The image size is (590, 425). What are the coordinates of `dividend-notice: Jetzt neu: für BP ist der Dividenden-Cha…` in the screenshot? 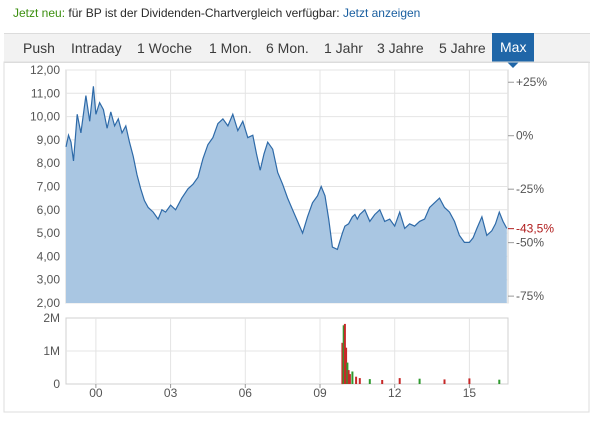 It's located at (216, 13).